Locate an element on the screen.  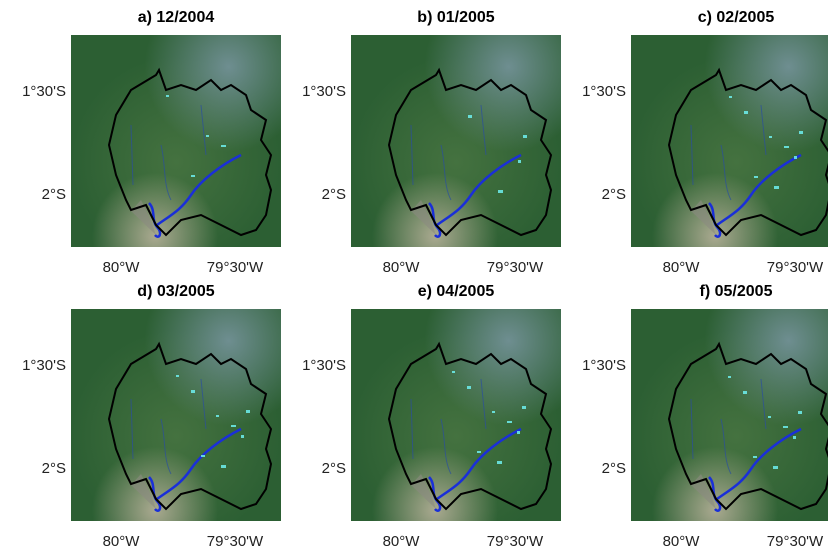
panel-title: d) 03/2005 is located at coordinates (175, 291).